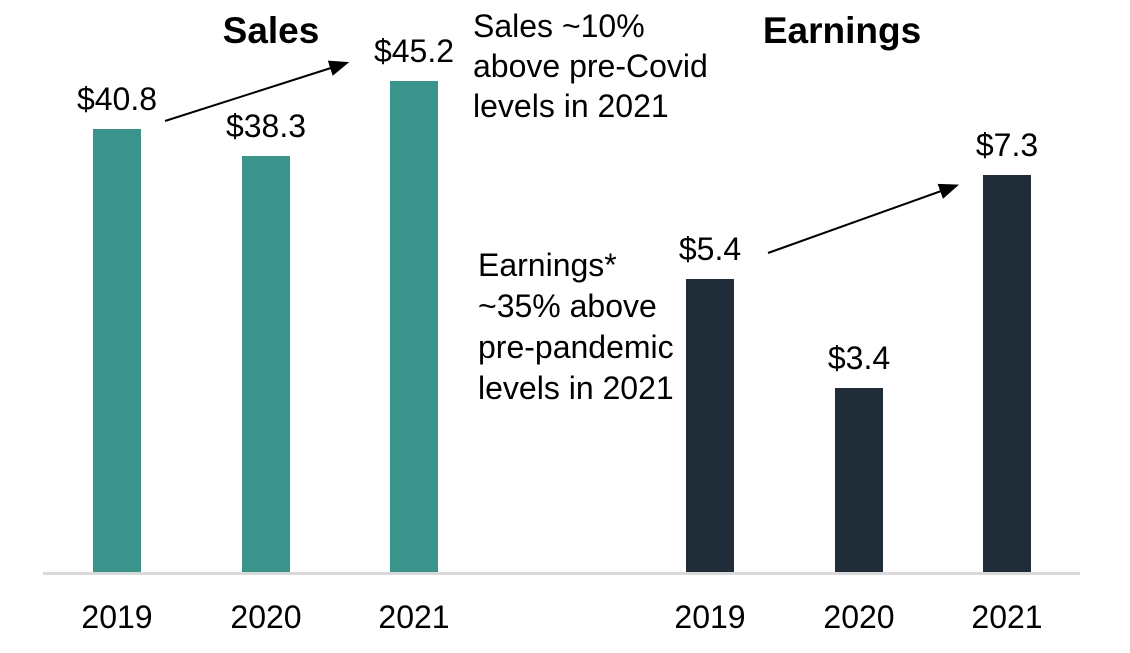 The image size is (1130, 653). What do you see at coordinates (576, 347) in the screenshot?
I see `earnings-annotation-line: pre-pandemic` at bounding box center [576, 347].